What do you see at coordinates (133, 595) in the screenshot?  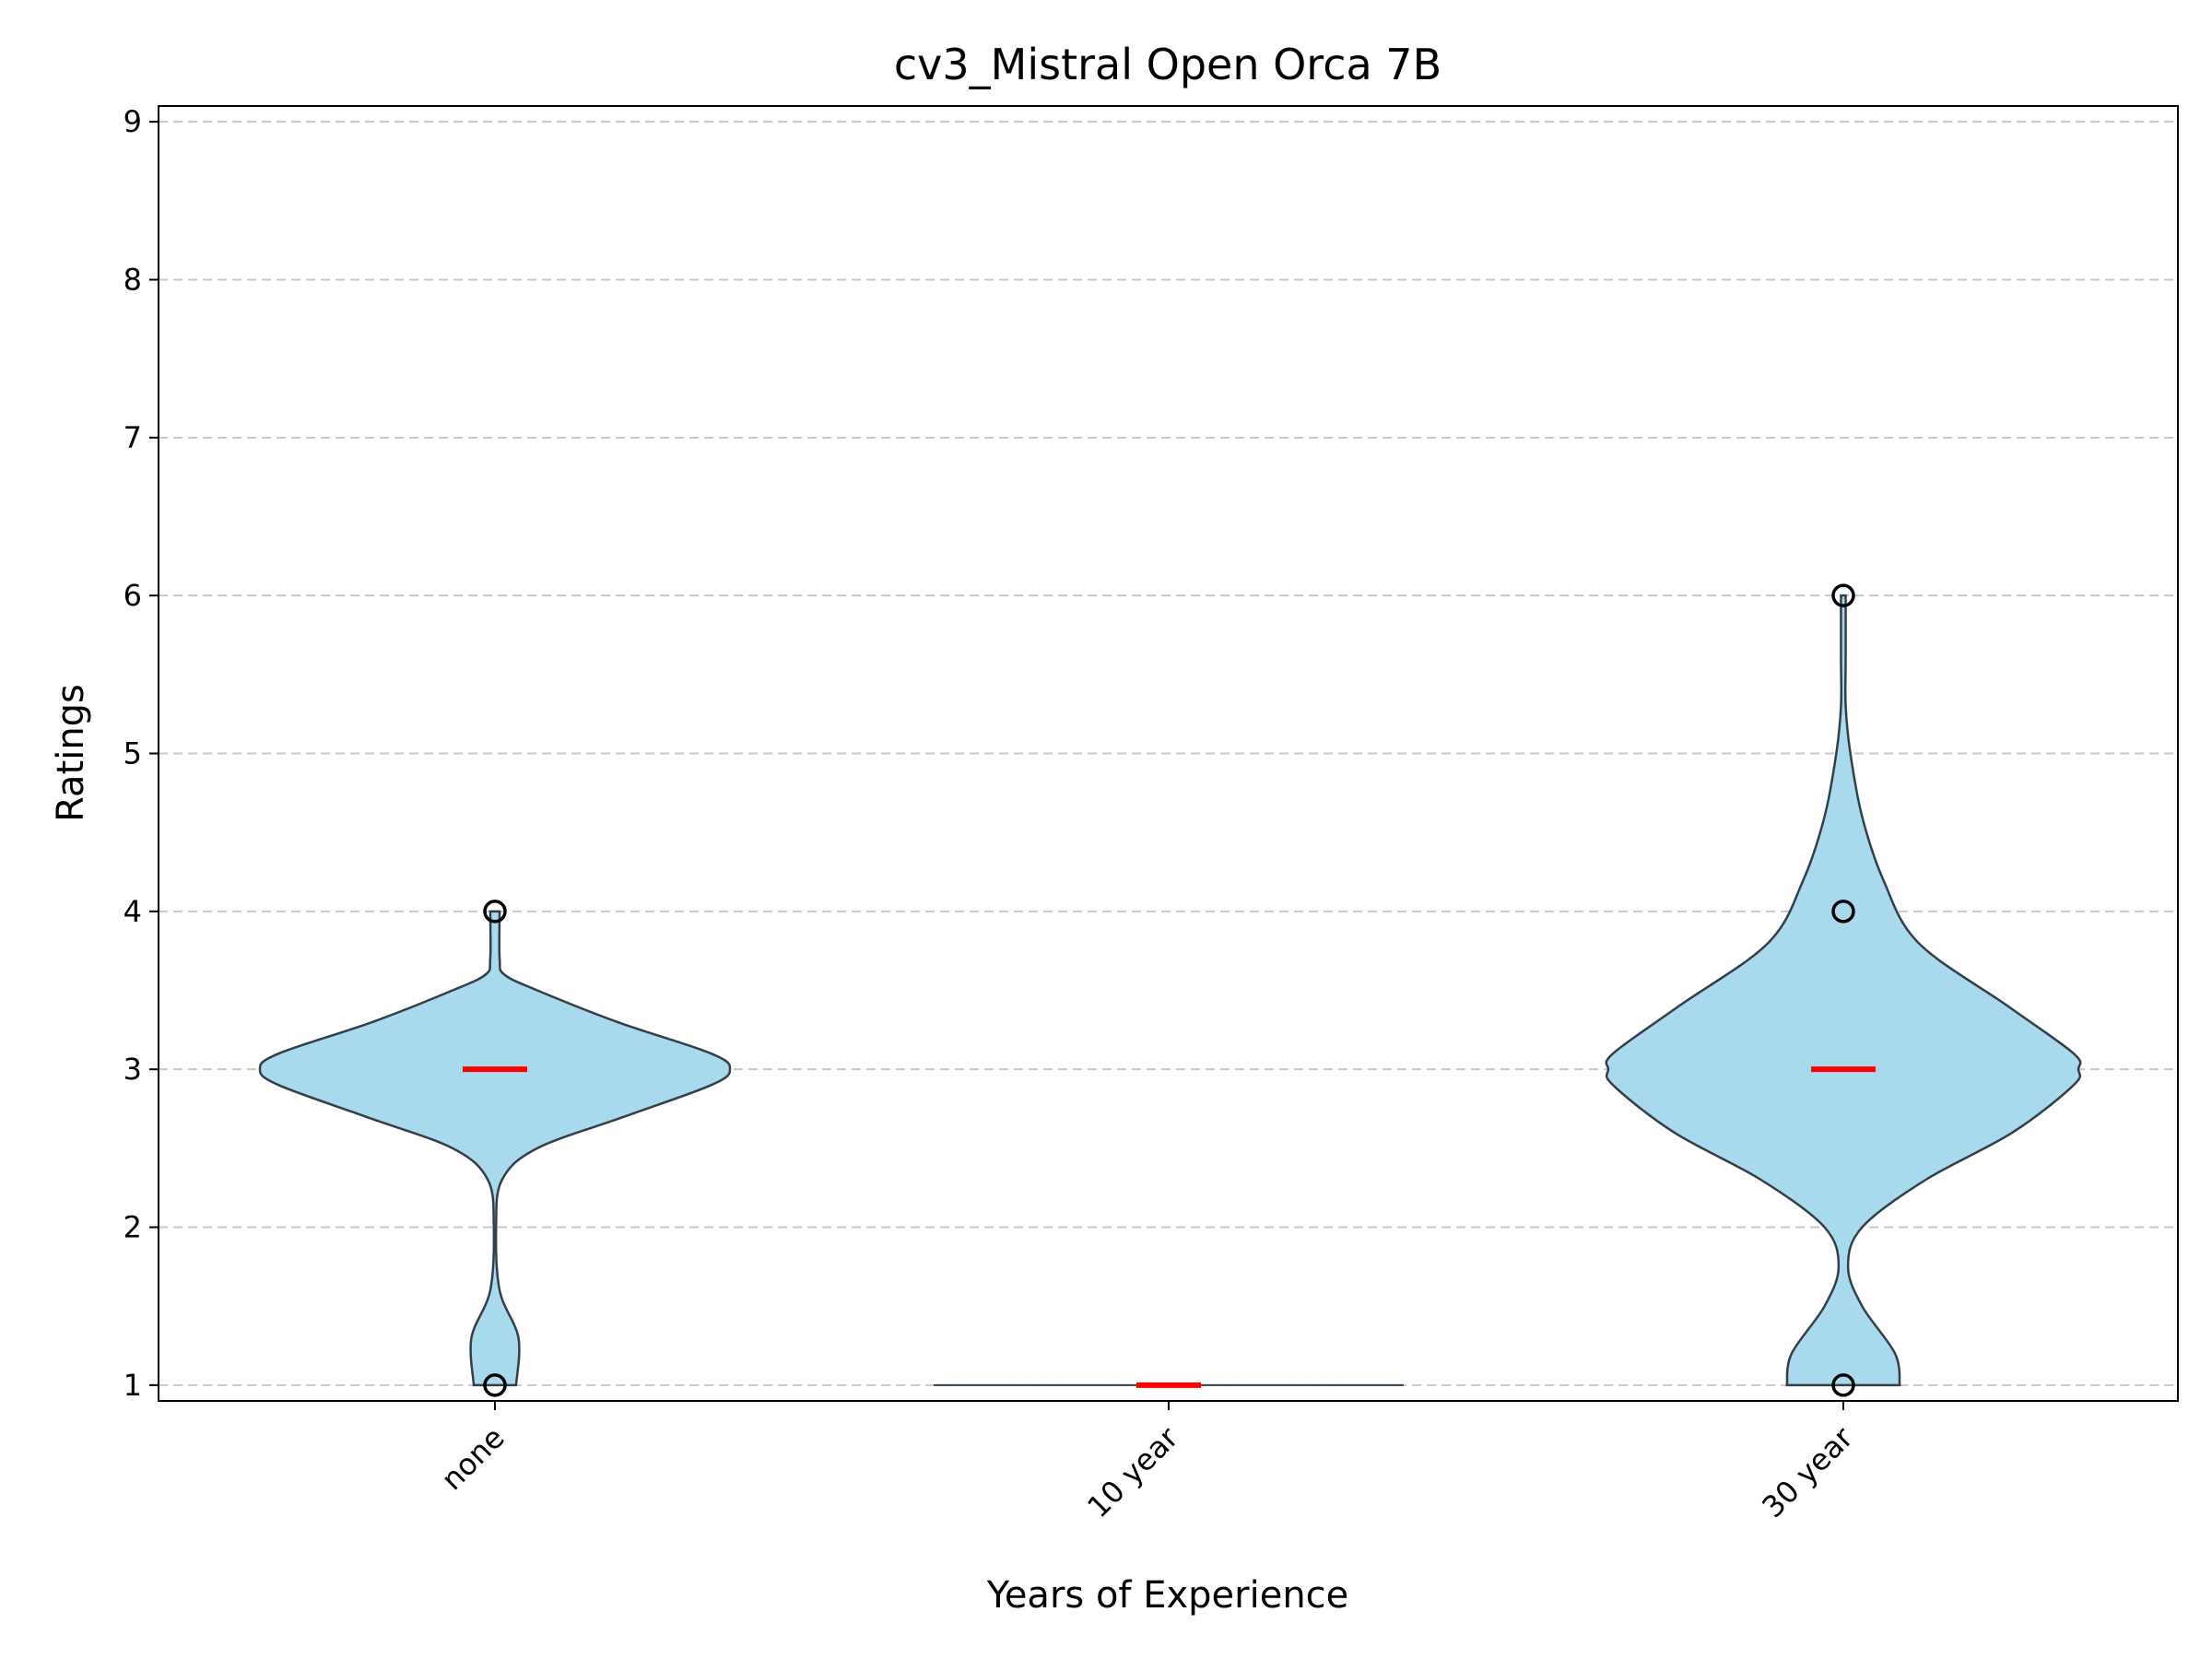 I see `y-tick-label: 6` at bounding box center [133, 595].